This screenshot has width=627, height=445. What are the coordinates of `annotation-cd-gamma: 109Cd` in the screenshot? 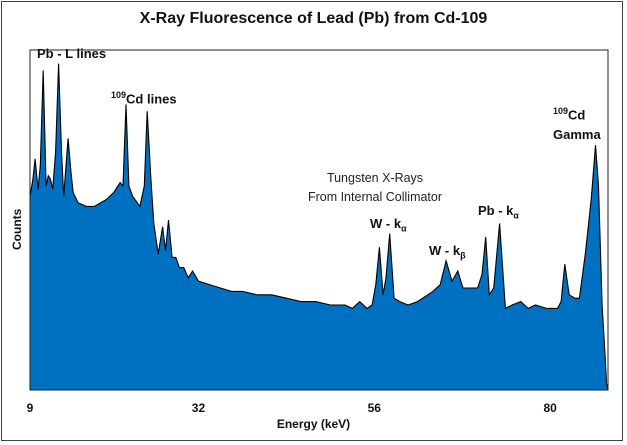 It's located at (569, 114).